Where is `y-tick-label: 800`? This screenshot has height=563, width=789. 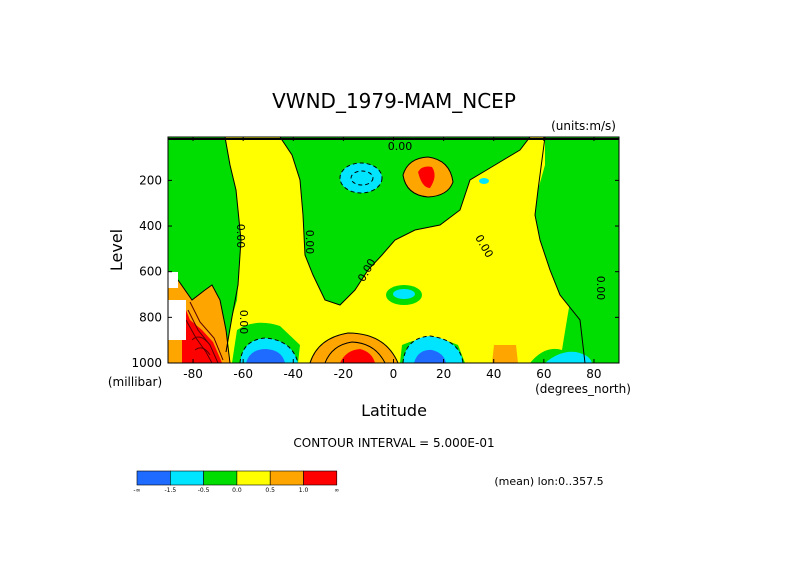 y-tick-label: 800 is located at coordinates (150, 317).